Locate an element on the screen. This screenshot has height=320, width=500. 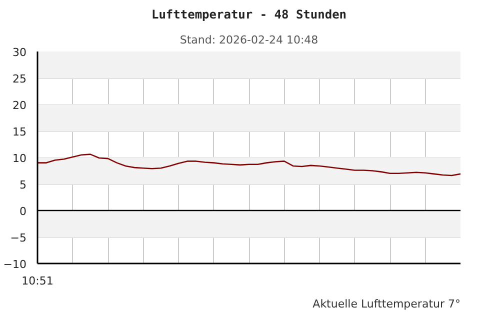
y-tick-label: −10 is located at coordinates (15, 264).